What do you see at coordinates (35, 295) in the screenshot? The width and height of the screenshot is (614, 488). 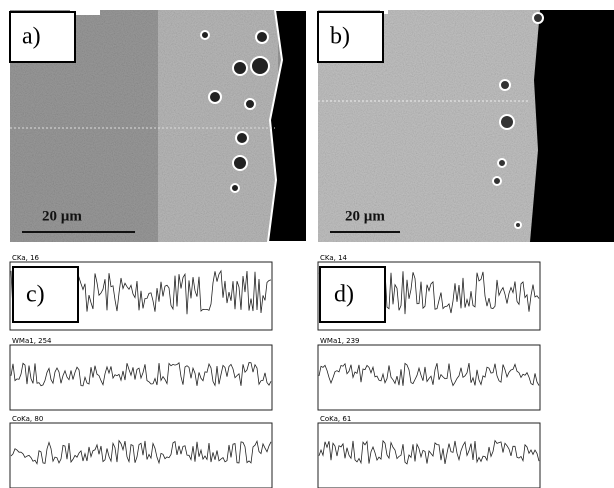 I see `panel-label: c)` at bounding box center [35, 295].